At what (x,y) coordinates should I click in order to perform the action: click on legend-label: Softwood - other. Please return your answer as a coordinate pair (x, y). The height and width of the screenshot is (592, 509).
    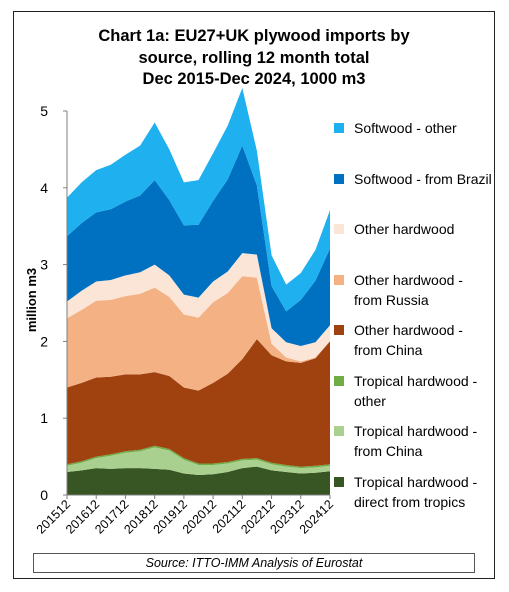
    Looking at the image, I should click on (405, 128).